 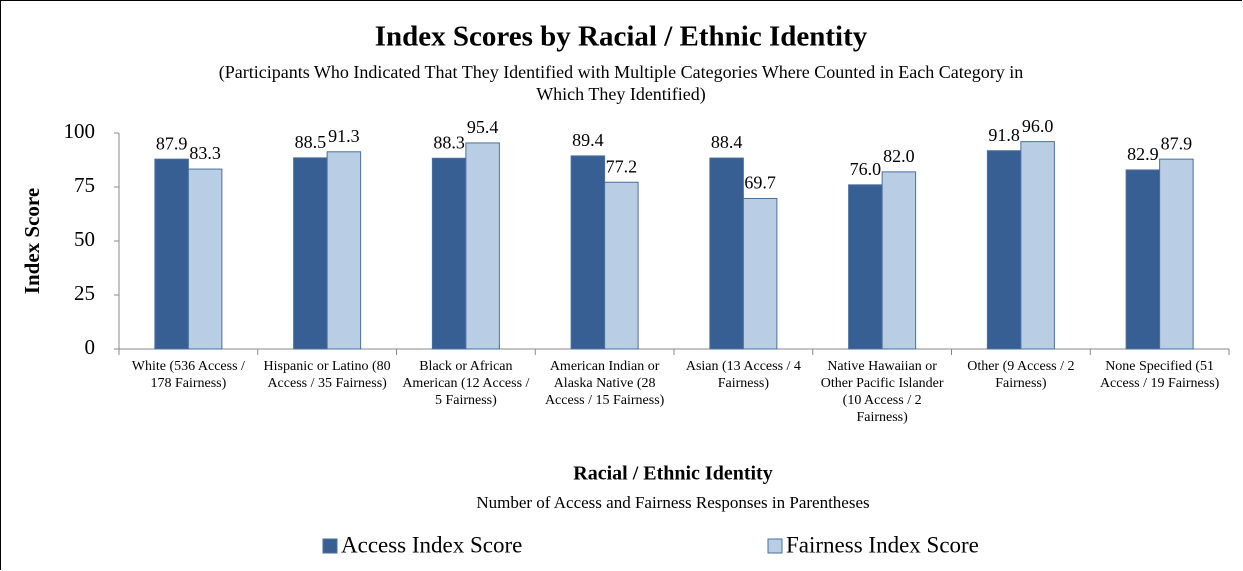 I want to click on y-tick-label: 100, so click(x=80, y=131).